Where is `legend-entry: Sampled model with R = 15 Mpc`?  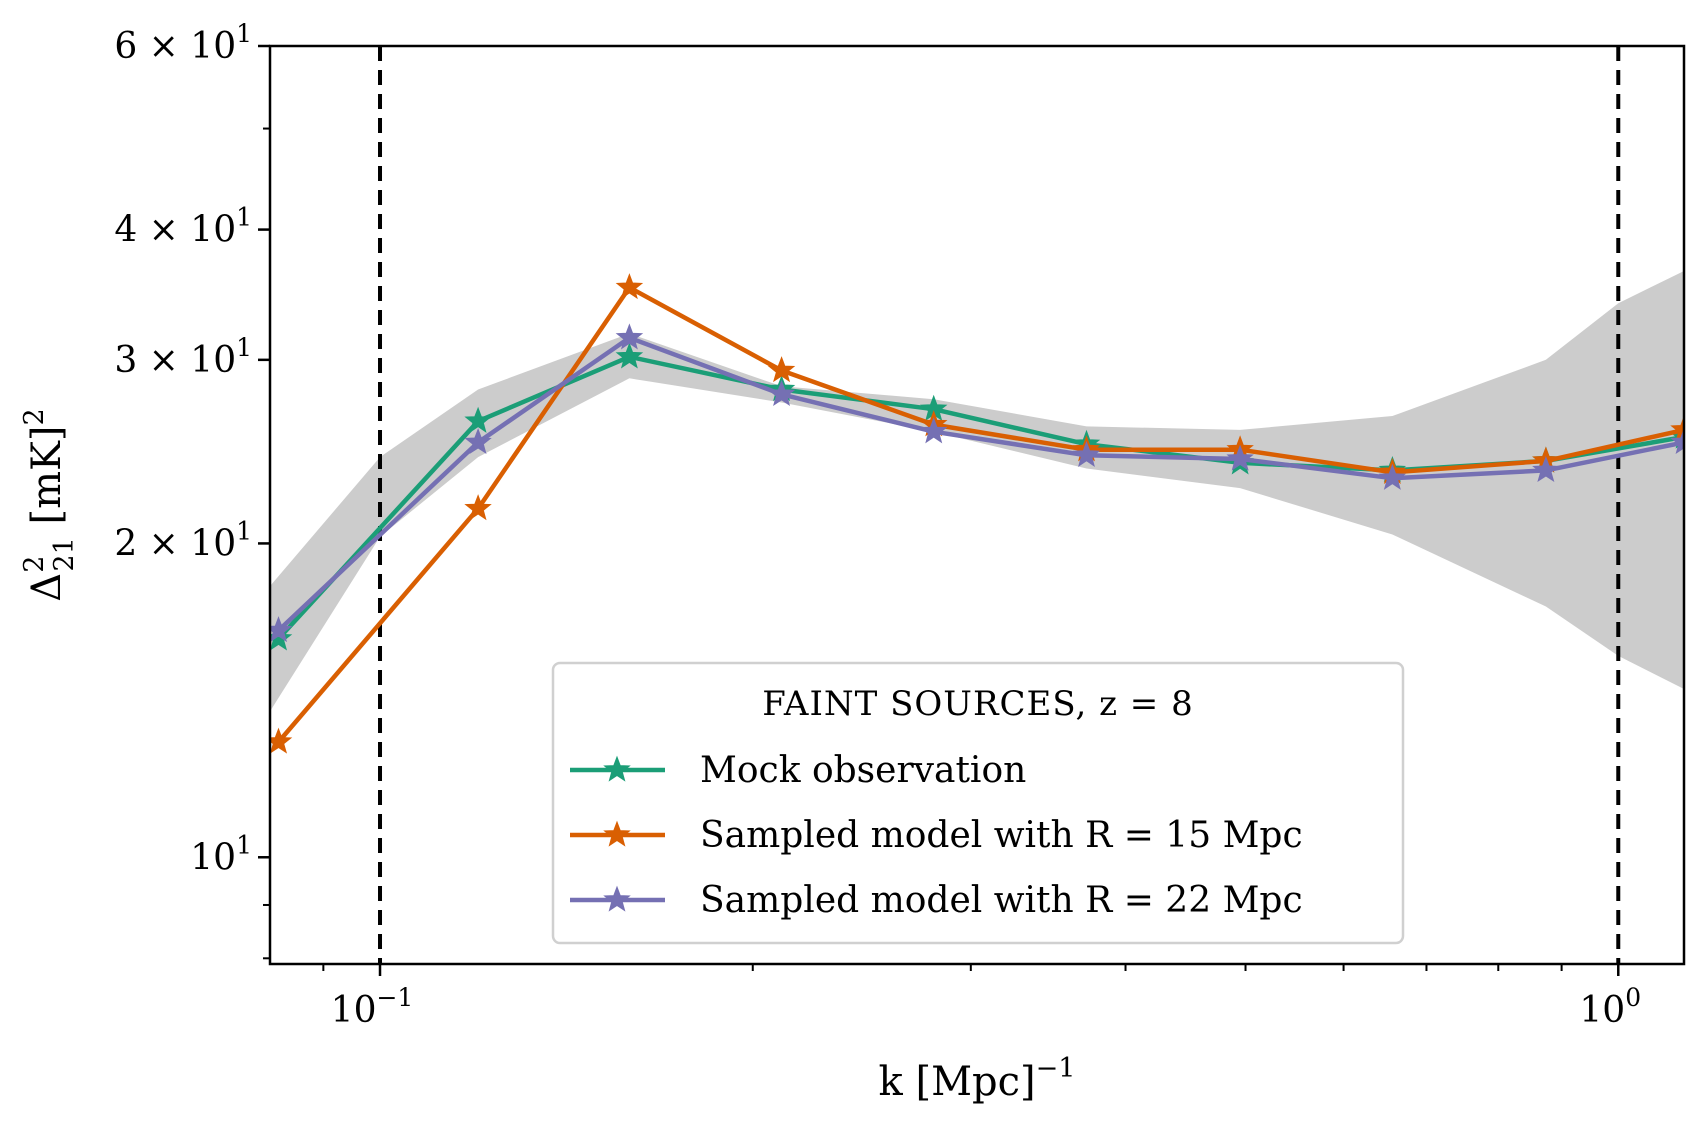
legend-entry: Sampled model with R = 15 Mpc is located at coordinates (936, 835).